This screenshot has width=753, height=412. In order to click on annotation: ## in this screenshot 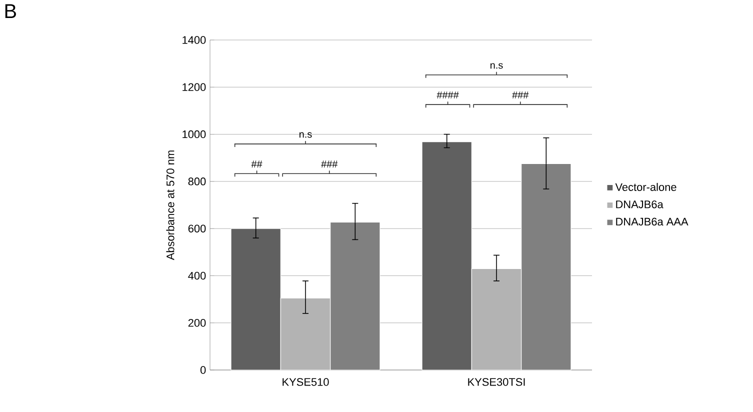, I will do `click(256, 164)`.